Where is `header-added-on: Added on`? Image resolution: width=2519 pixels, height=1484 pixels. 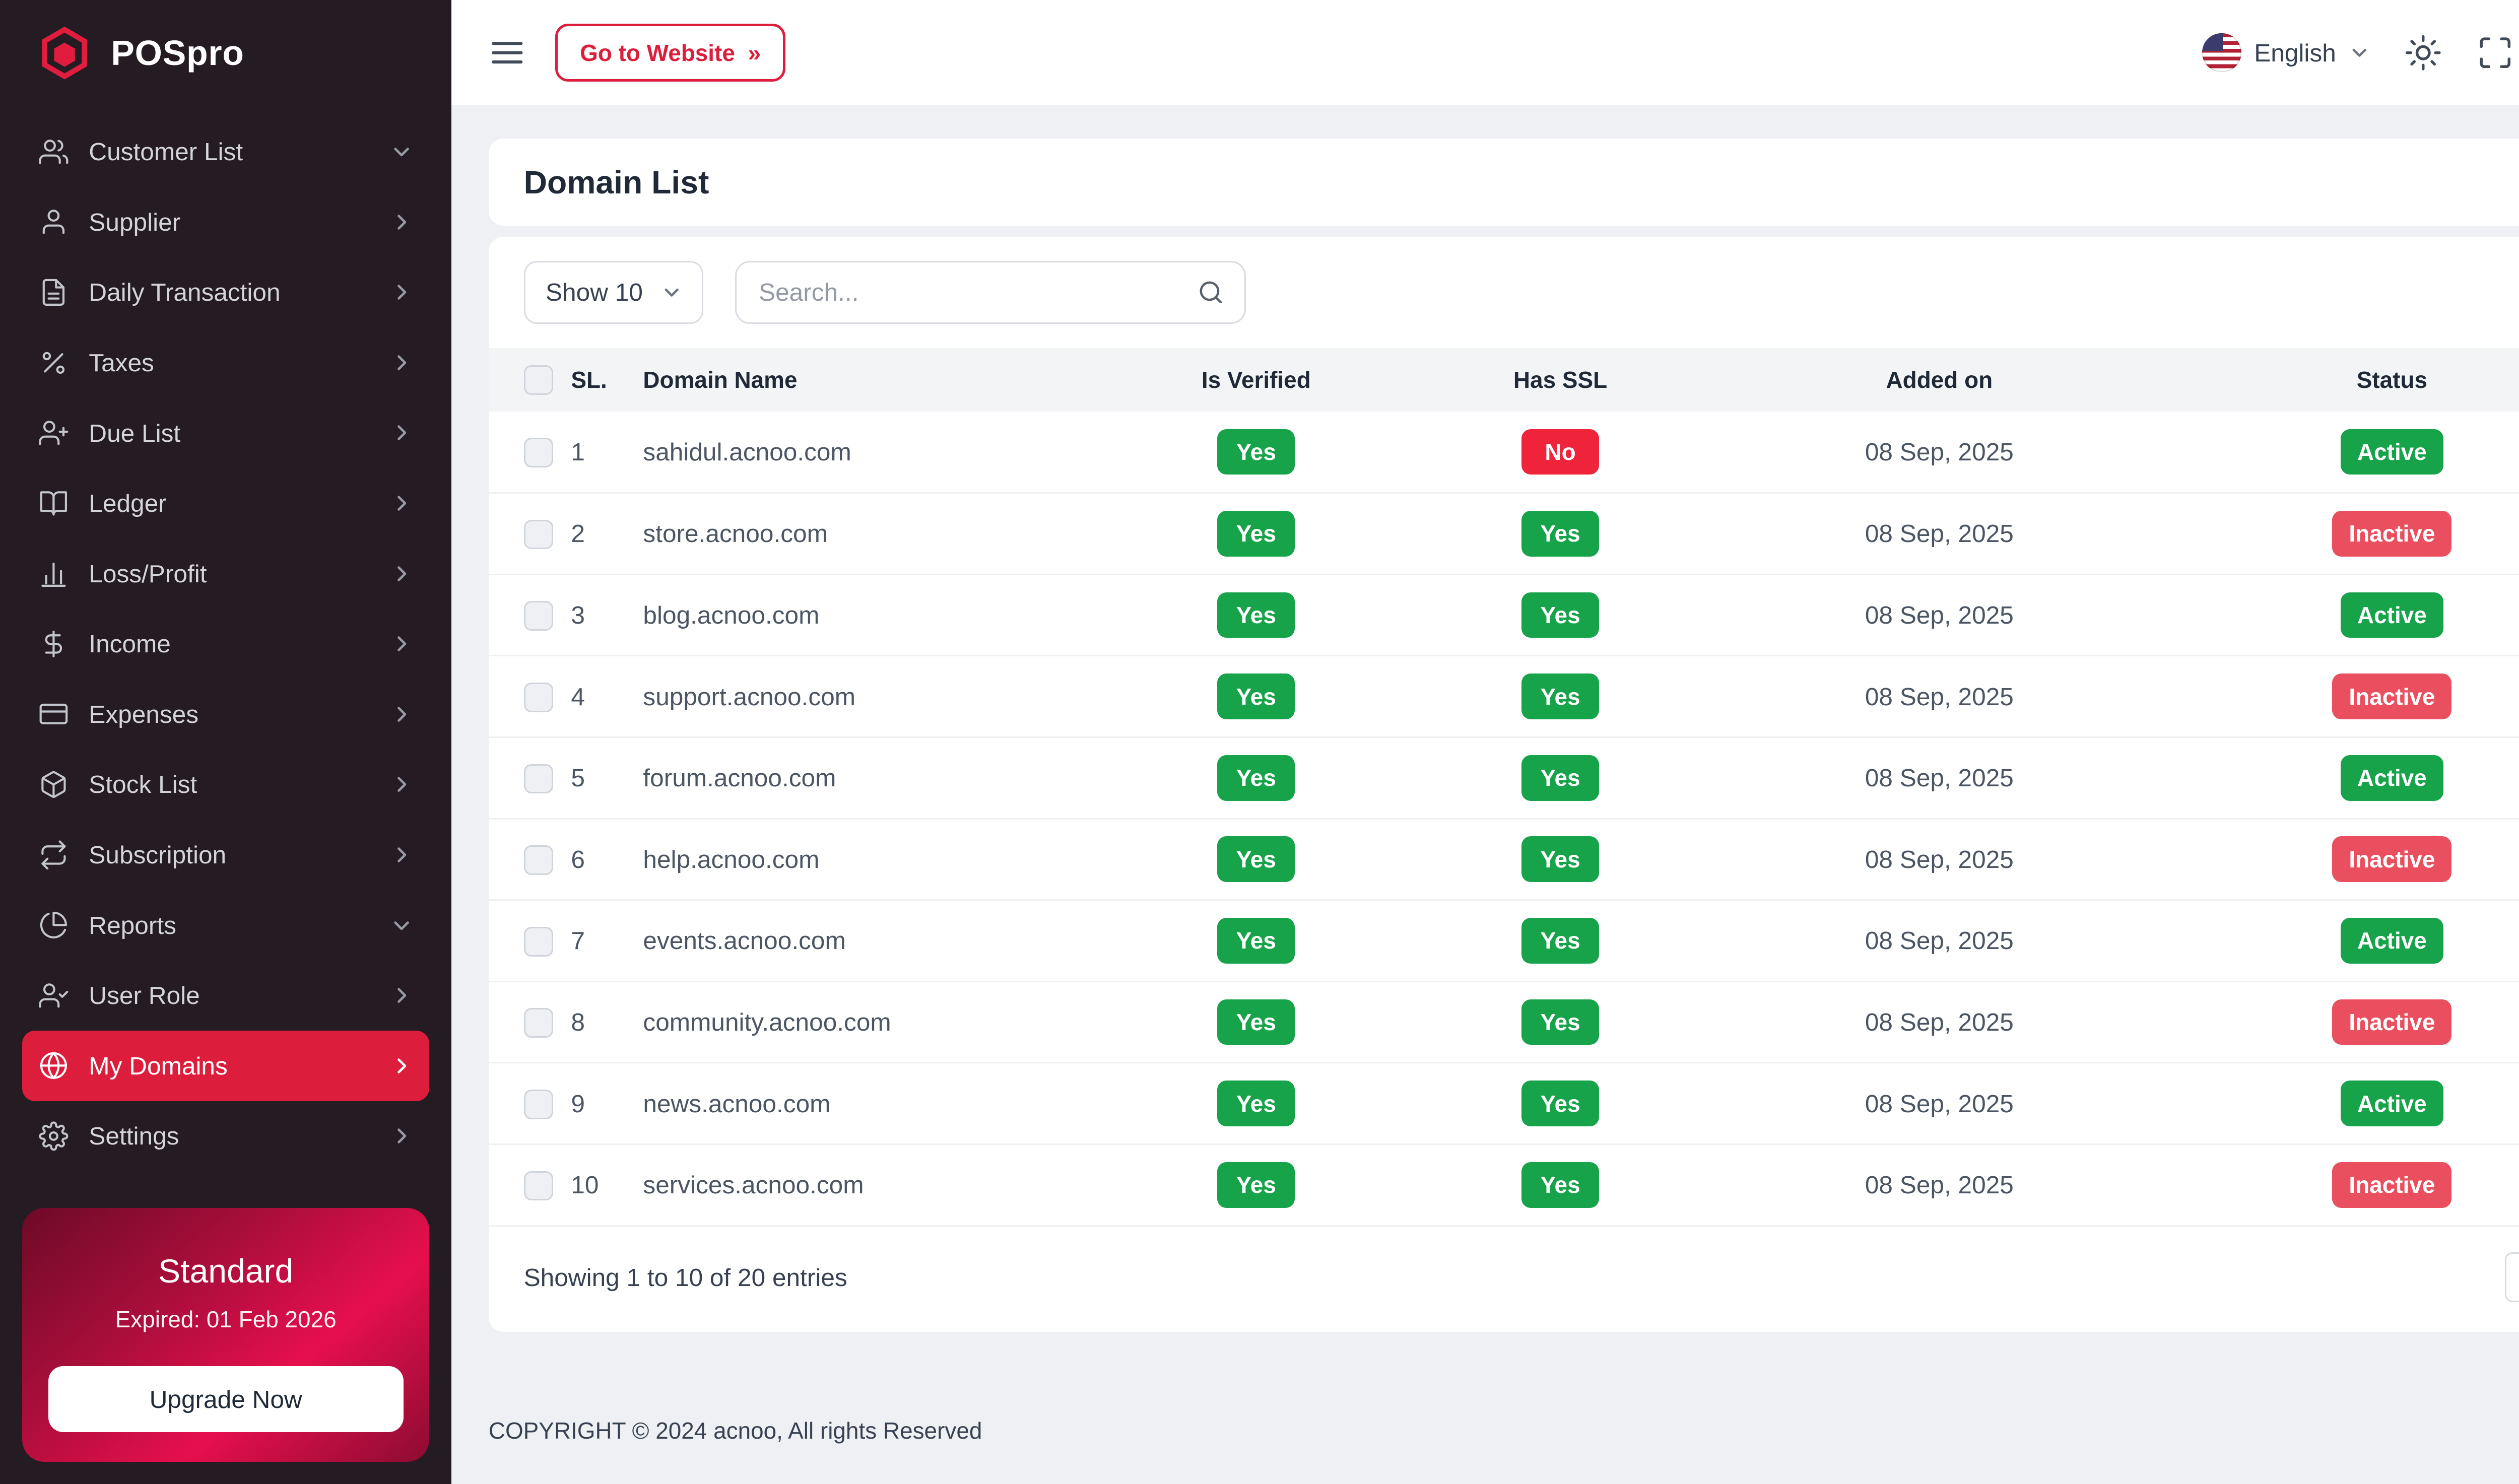 header-added-on: Added on is located at coordinates (1940, 379).